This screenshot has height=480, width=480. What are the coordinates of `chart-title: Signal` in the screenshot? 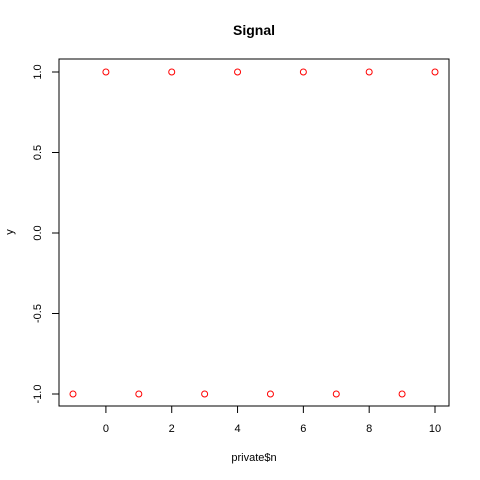 It's located at (254, 30).